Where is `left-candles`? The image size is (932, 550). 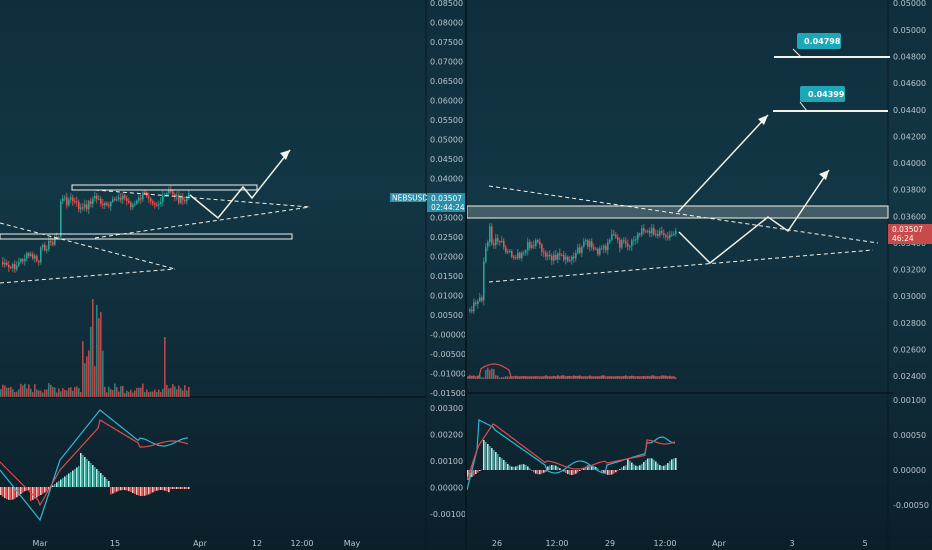
left-candles is located at coordinates (96, 229).